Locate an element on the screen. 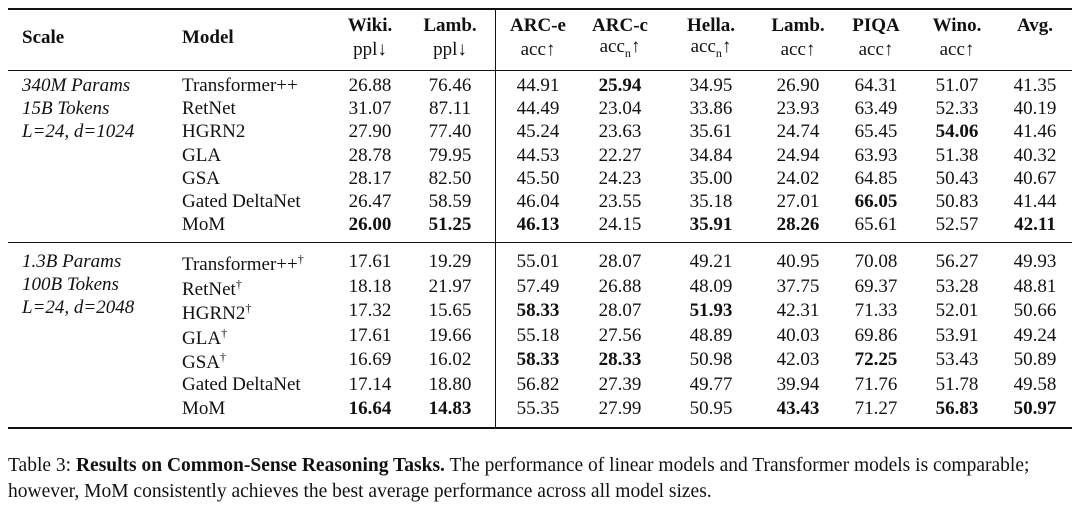 Image resolution: width=1080 pixels, height=508 pixels. cell-value: 28.07 is located at coordinates (620, 310).